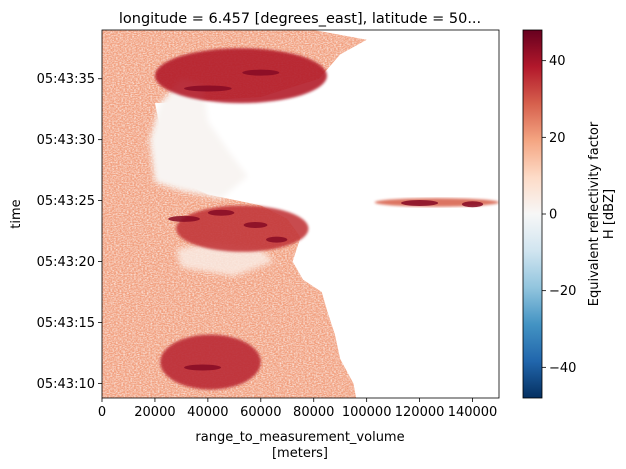 The height and width of the screenshot is (469, 626). I want to click on x-axis: 0 20000 40000 60000 80000 100000 120000 140000, so click(297, 409).